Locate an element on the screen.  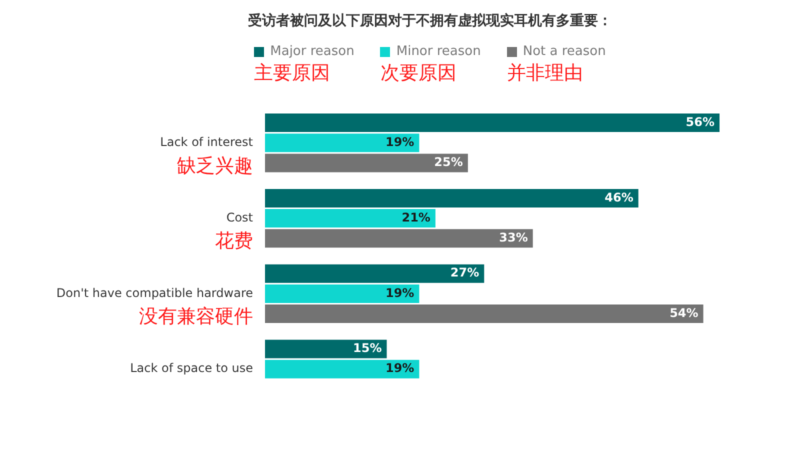
y-tick-label: Lack of interest is located at coordinates (207, 142).